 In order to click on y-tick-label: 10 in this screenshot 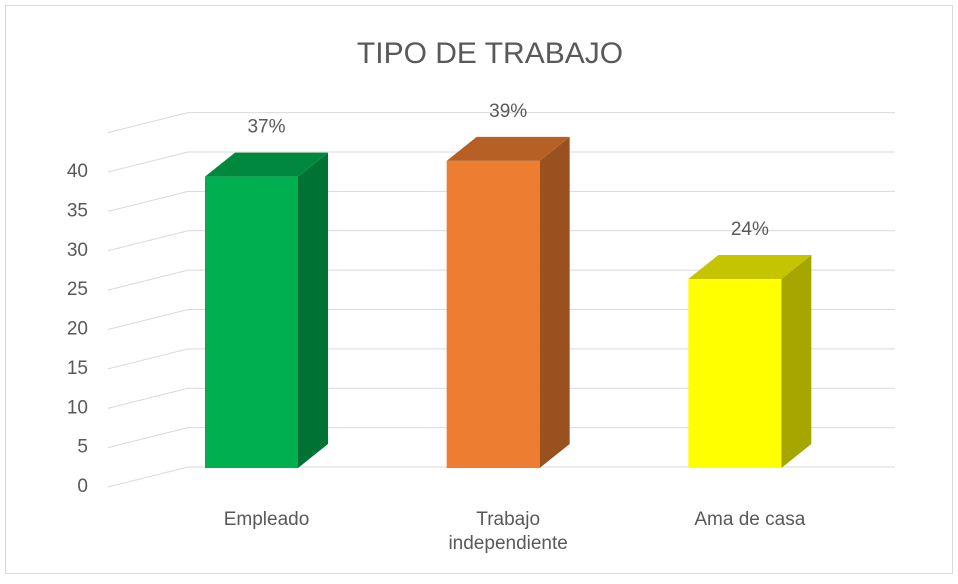, I will do `click(77, 407)`.